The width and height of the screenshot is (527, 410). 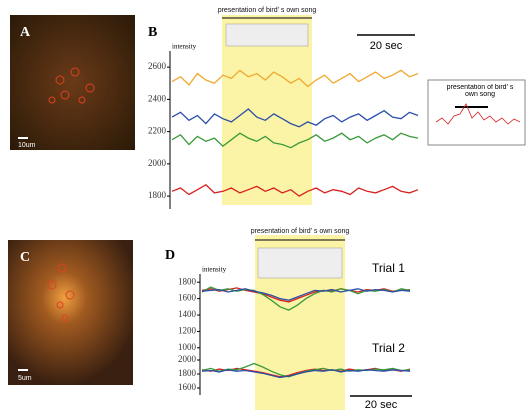 I want to click on inset-trace, so click(x=478, y=114).